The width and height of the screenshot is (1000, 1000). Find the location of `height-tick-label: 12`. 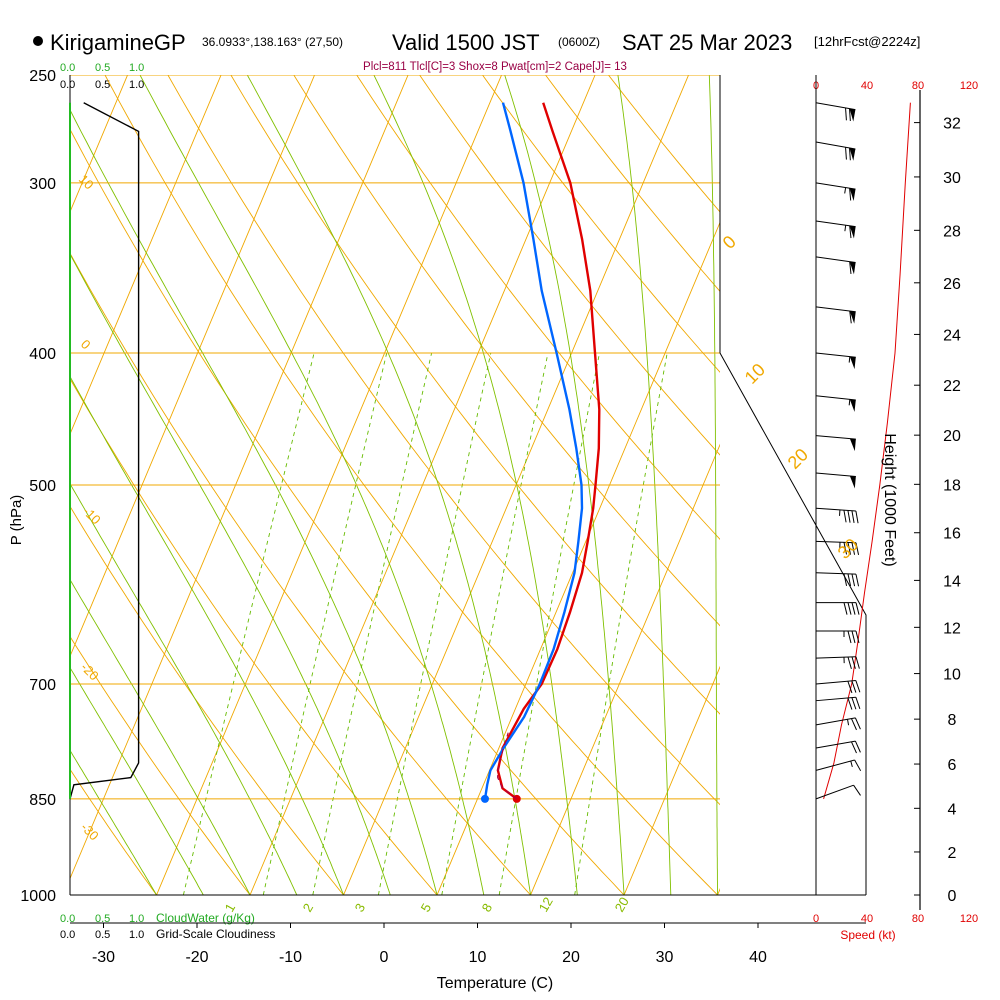

height-tick-label: 12 is located at coordinates (952, 628).